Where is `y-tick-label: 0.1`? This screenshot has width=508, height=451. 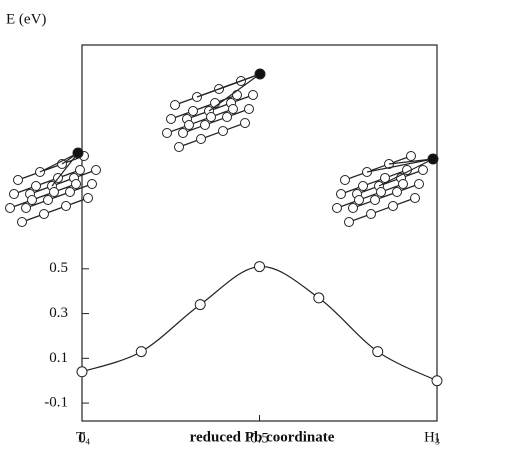
y-tick-label: 0.1 is located at coordinates (58, 358).